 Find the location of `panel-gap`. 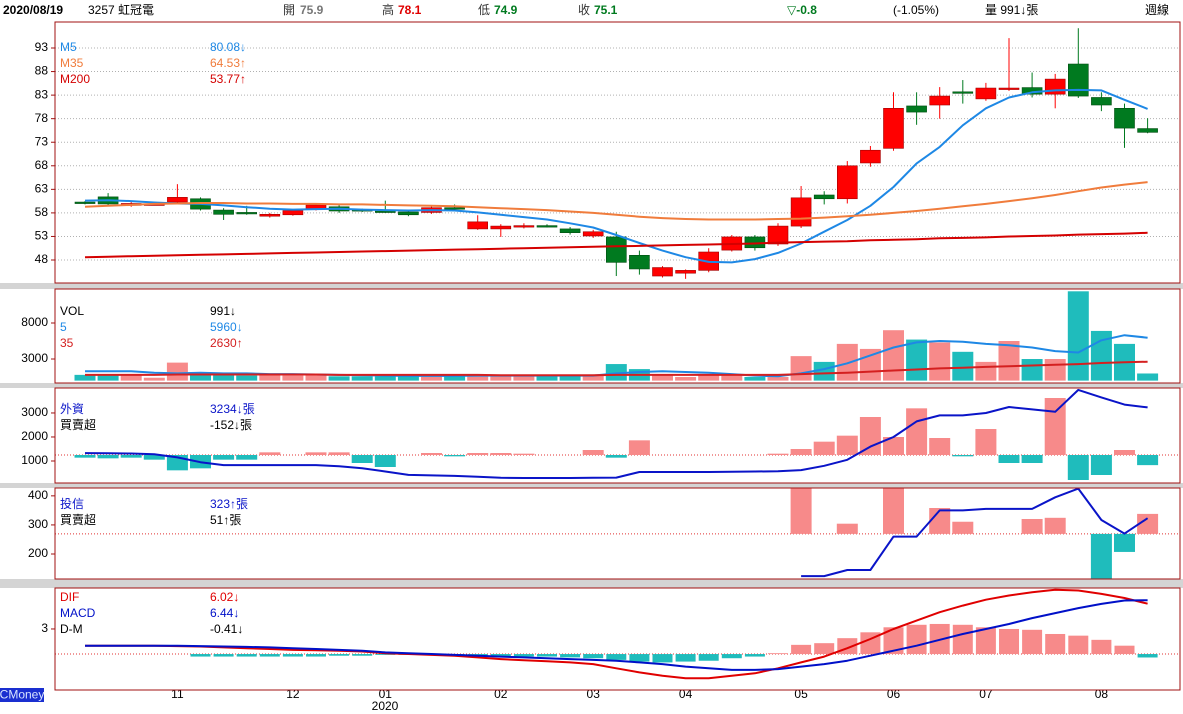

panel-gap is located at coordinates (591, 286).